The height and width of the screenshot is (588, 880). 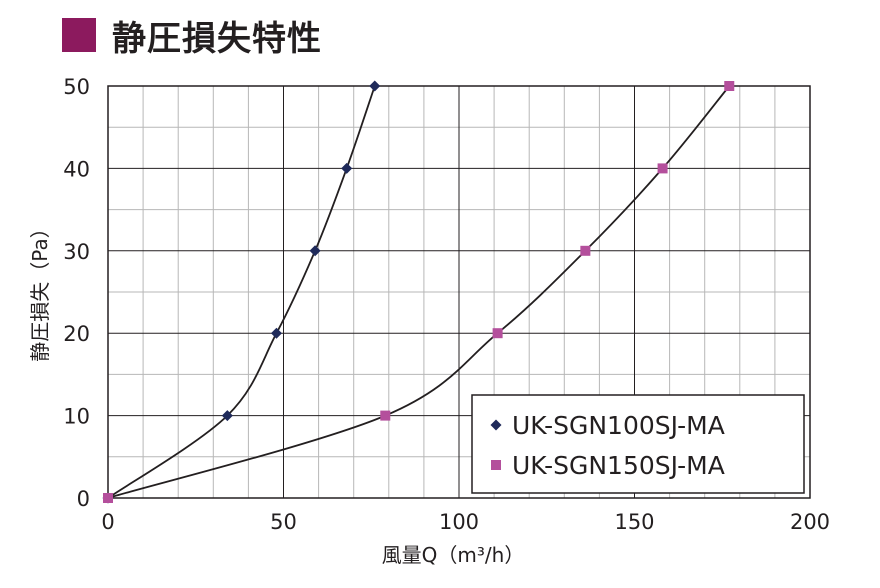 What do you see at coordinates (76, 87) in the screenshot?
I see `y-tick-label: 50` at bounding box center [76, 87].